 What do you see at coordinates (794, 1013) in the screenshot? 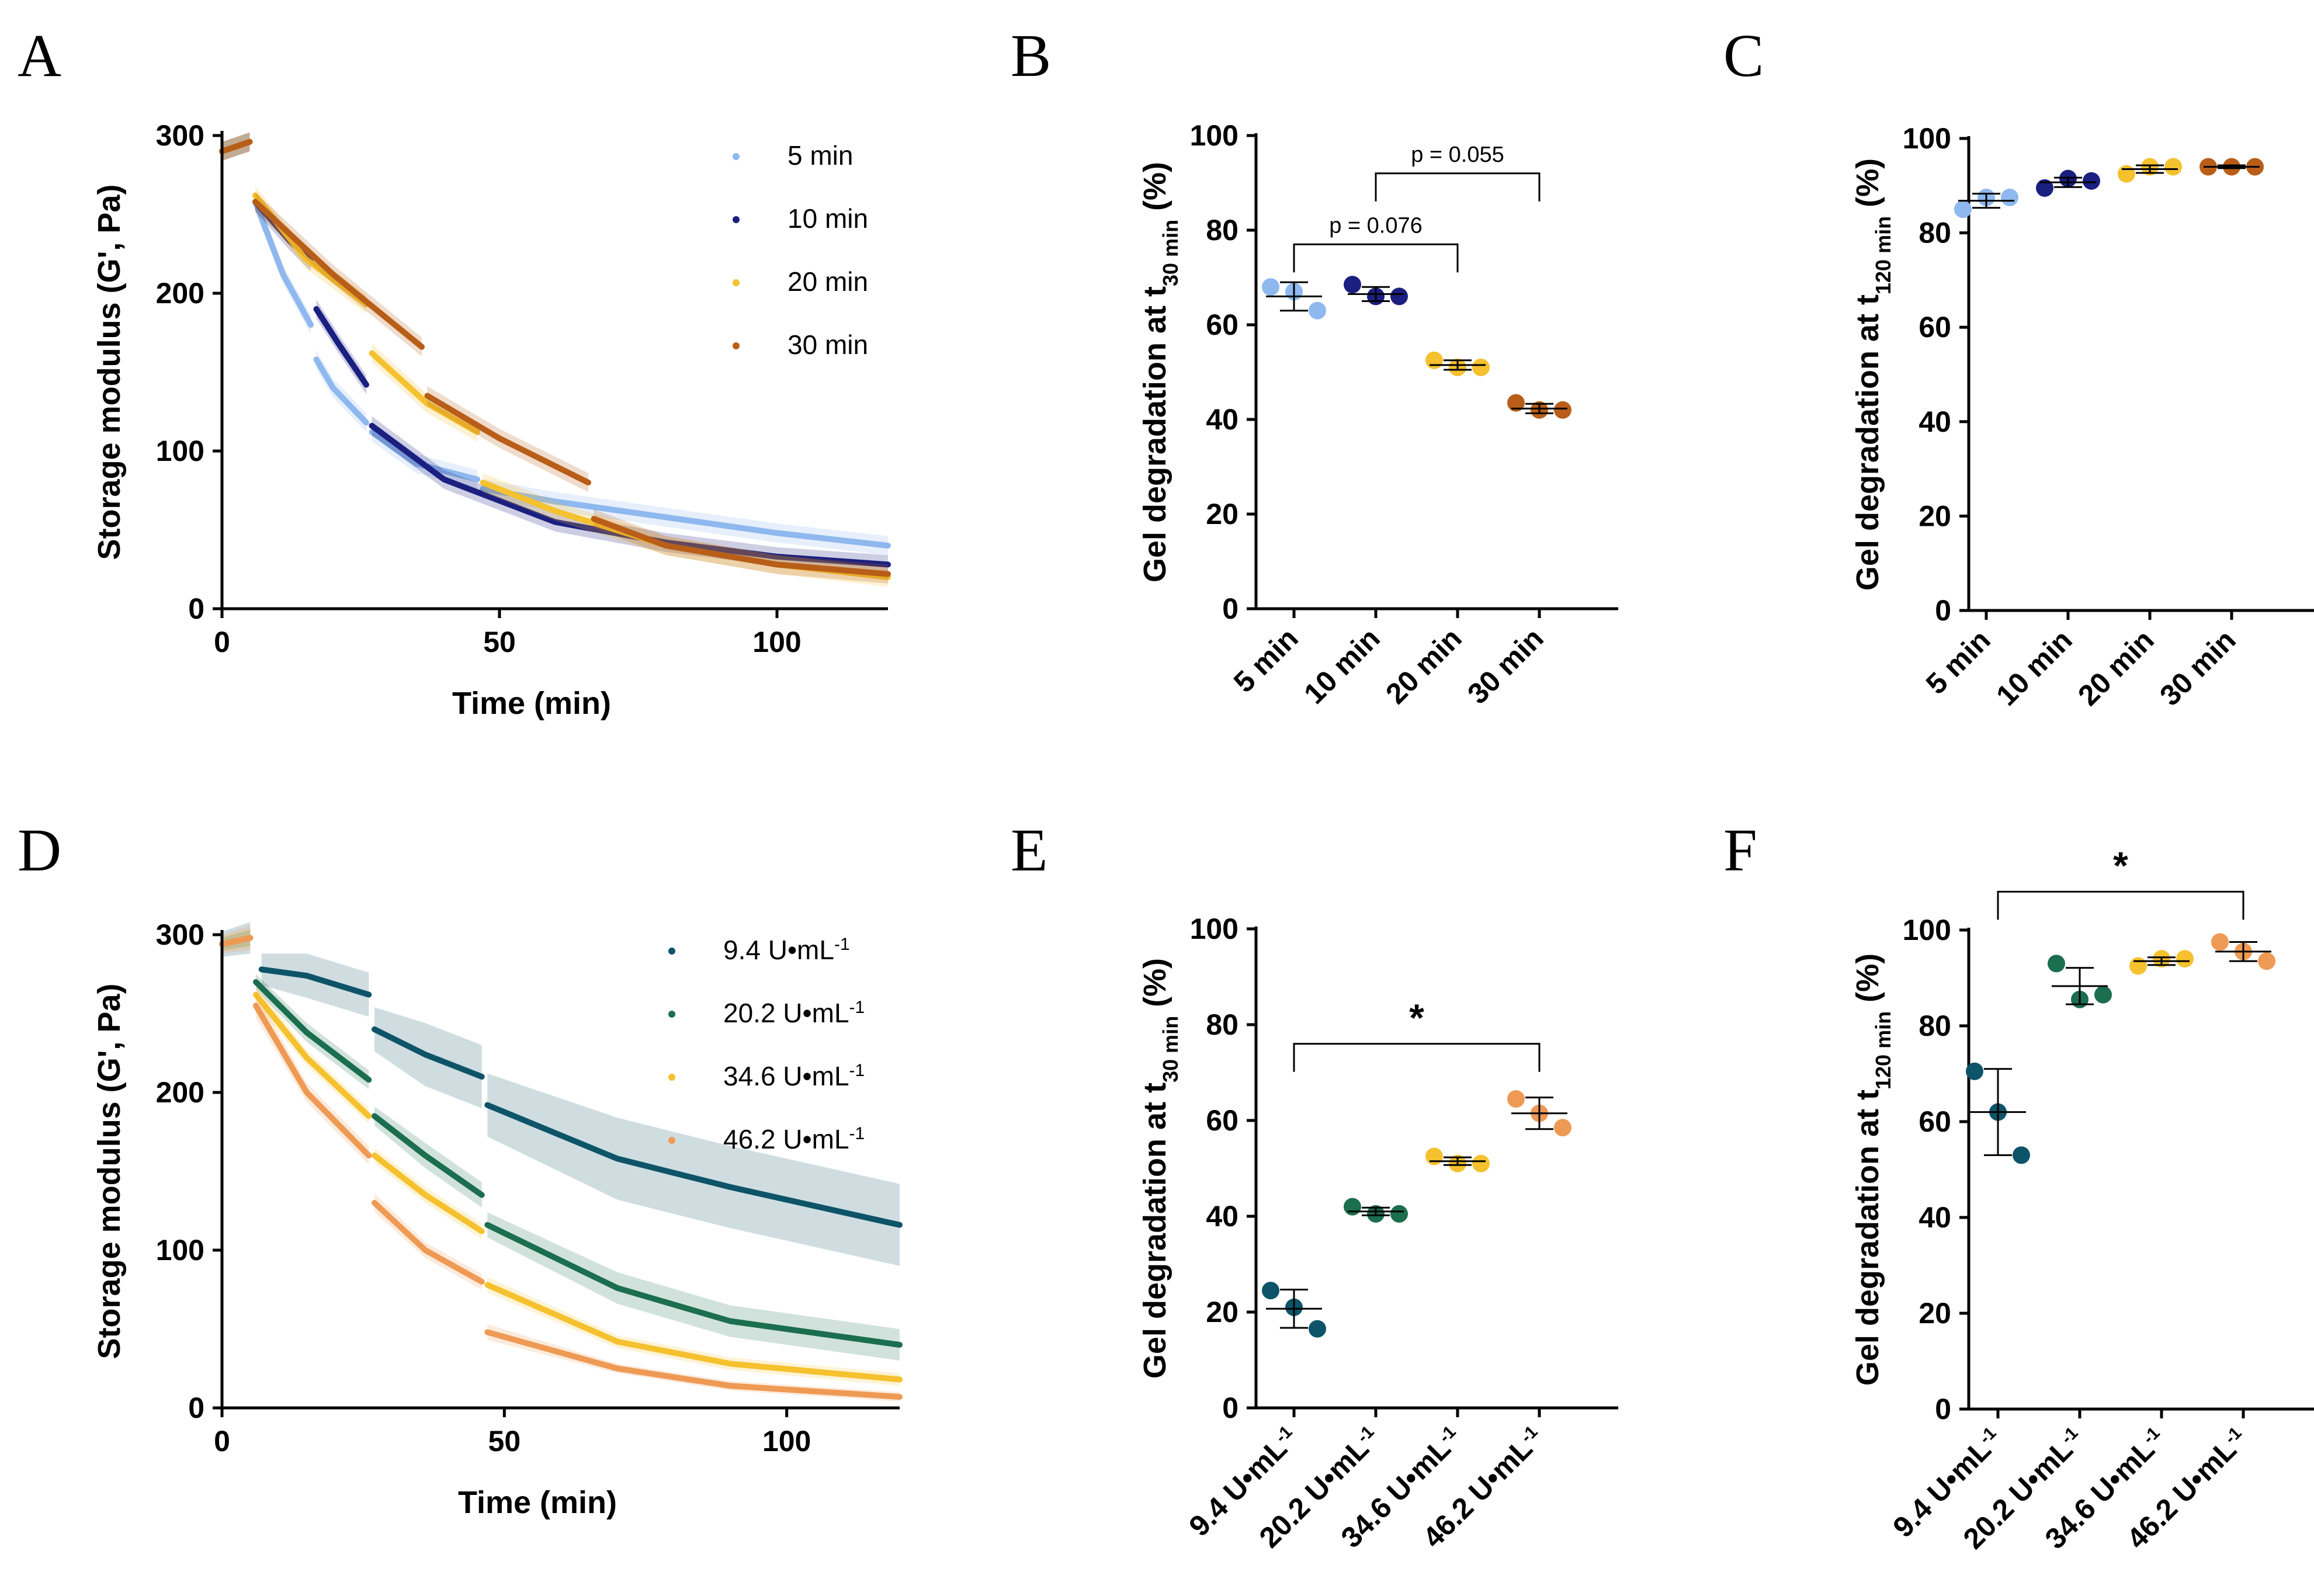
I see `legend-label: 20.2 U•mL-1` at bounding box center [794, 1013].